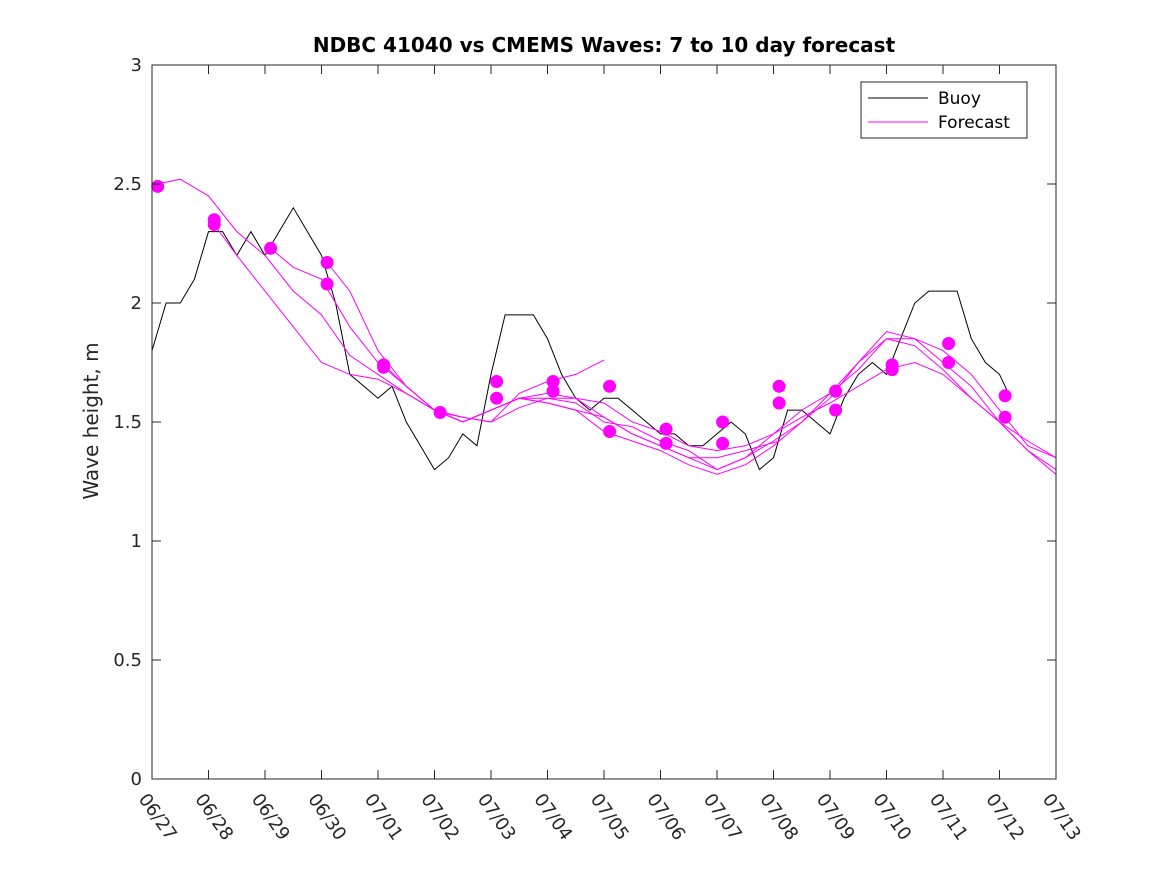 The image size is (1167, 875). Describe the element at coordinates (136, 65) in the screenshot. I see `y-tick-label: 3` at that location.